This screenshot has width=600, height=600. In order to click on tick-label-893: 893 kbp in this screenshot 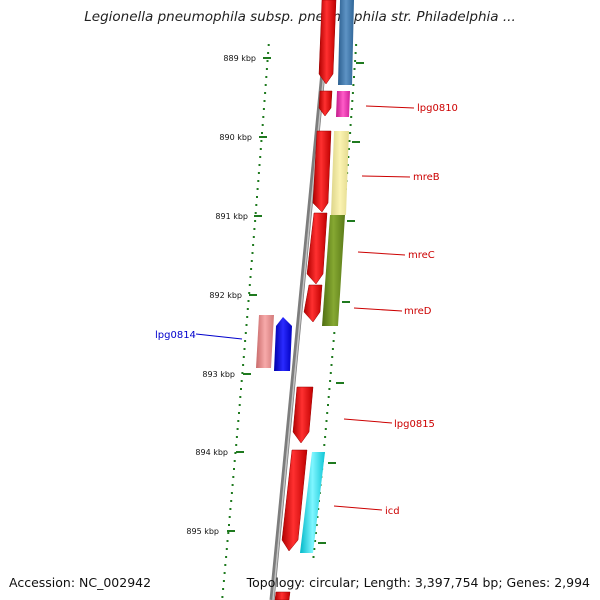, I will do `click(218, 374)`.